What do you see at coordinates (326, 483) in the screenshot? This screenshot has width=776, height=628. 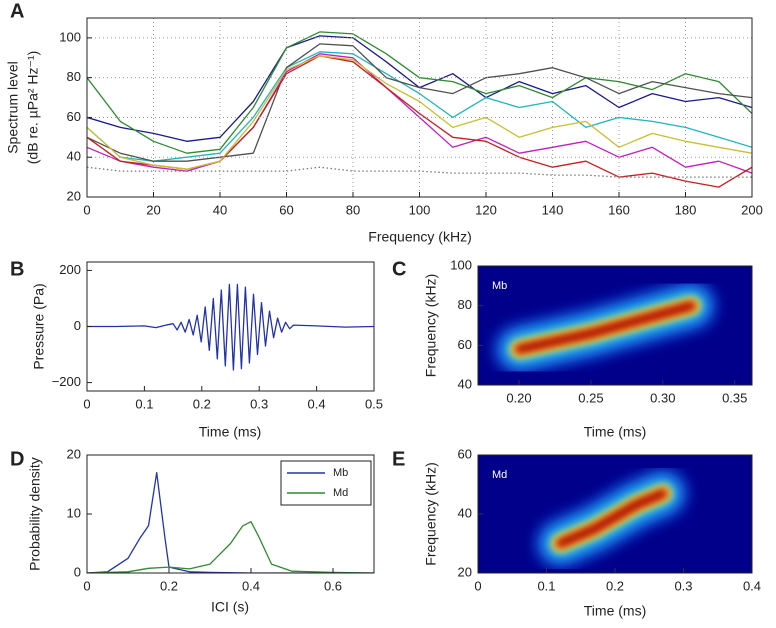 I see `legend-box` at bounding box center [326, 483].